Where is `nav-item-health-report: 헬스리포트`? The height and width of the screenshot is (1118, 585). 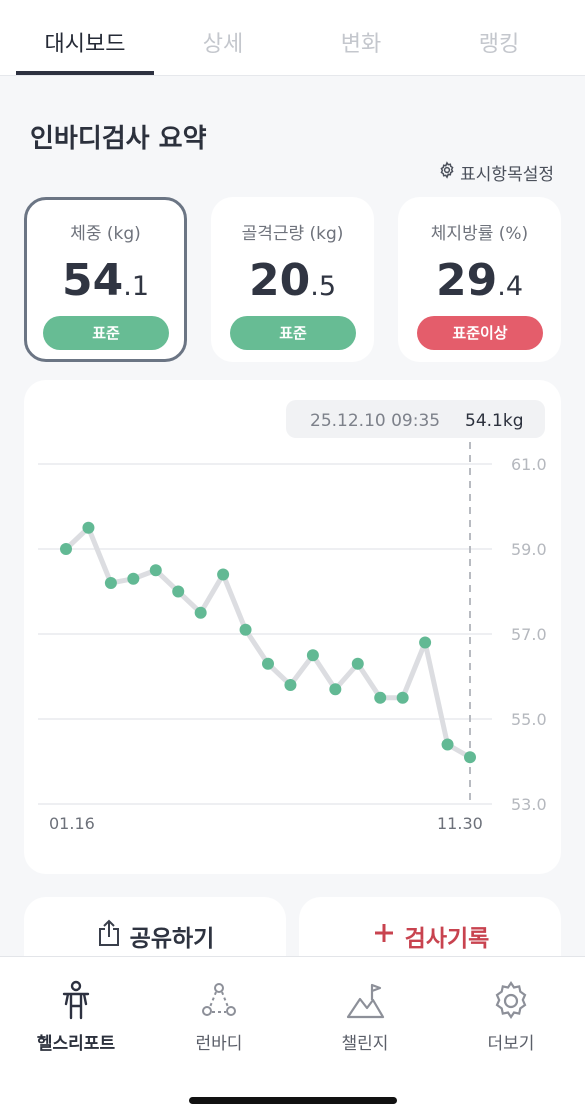
nav-item-health-report: 헬스리포트 is located at coordinates (76, 1016).